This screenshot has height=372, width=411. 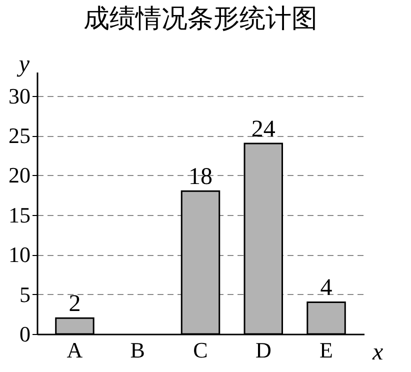 What do you see at coordinates (19, 175) in the screenshot?
I see `y-tick-label: 20` at bounding box center [19, 175].